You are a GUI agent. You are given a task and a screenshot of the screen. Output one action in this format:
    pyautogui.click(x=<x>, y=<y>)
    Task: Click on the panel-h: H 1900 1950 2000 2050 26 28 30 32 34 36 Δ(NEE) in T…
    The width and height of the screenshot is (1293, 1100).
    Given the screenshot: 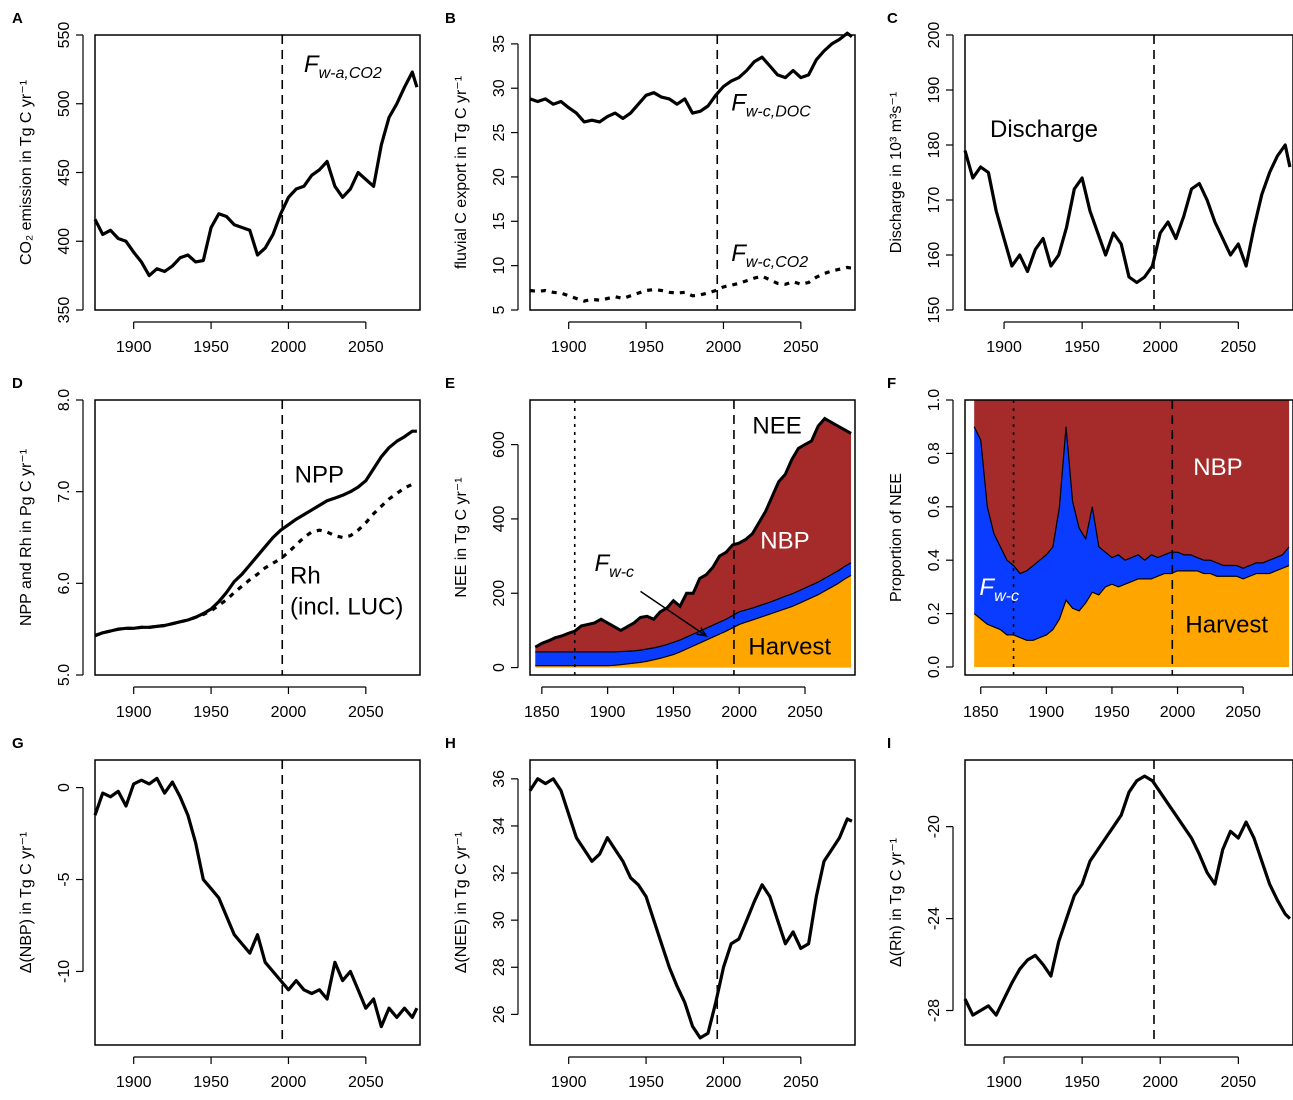 What is the action you would take?
    pyautogui.click(x=650, y=913)
    